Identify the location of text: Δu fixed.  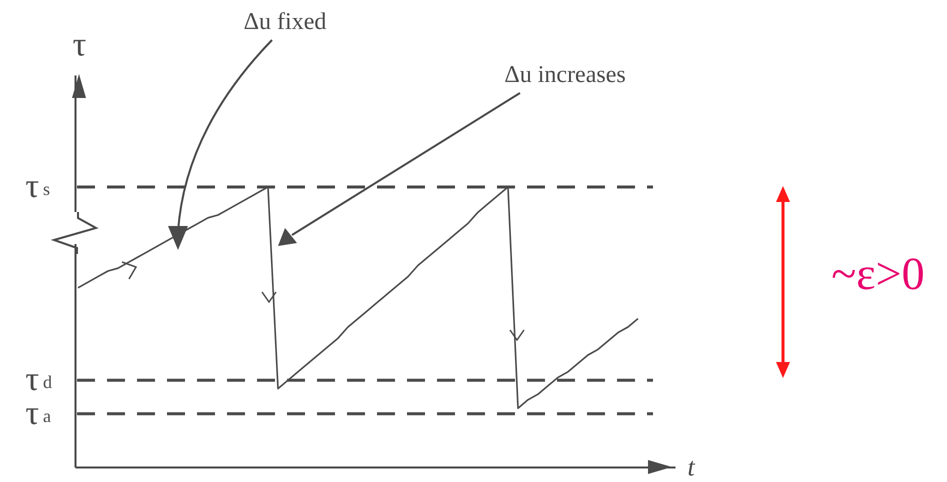
(285, 22).